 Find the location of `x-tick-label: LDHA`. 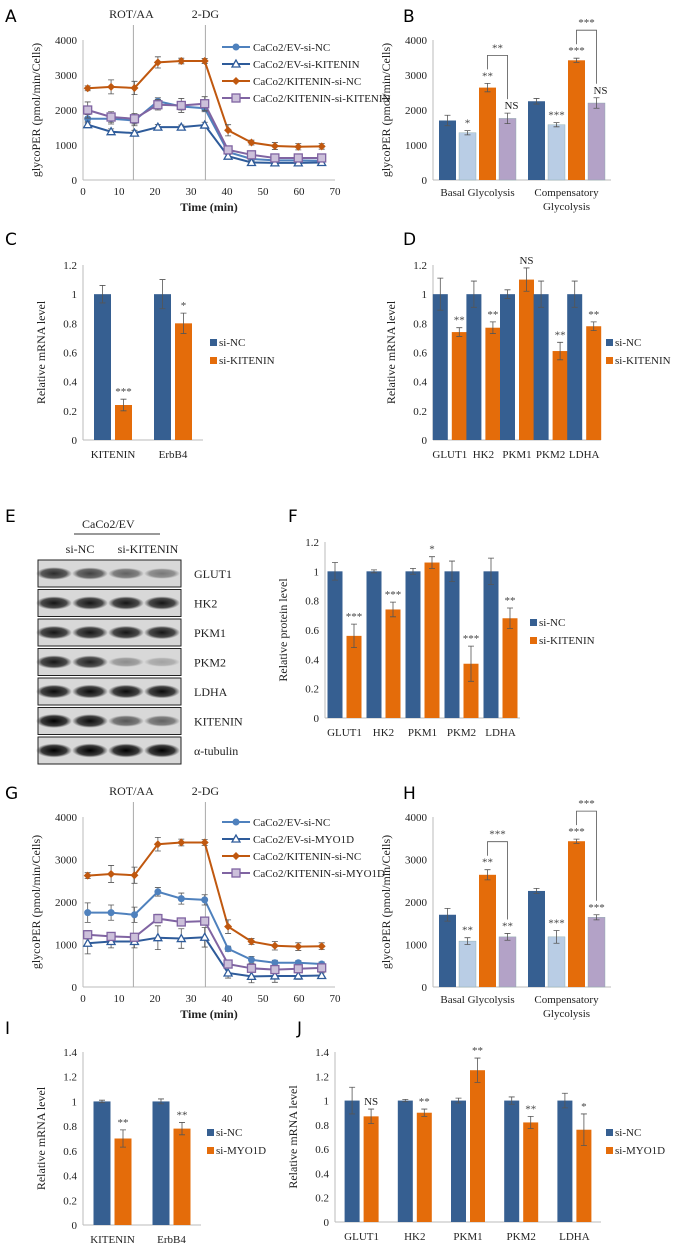

x-tick-label: LDHA is located at coordinates (500, 733).